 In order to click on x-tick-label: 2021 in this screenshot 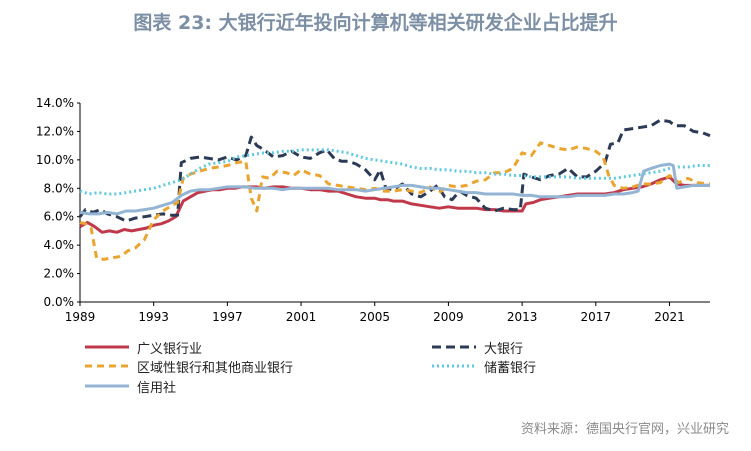, I will do `click(669, 317)`.